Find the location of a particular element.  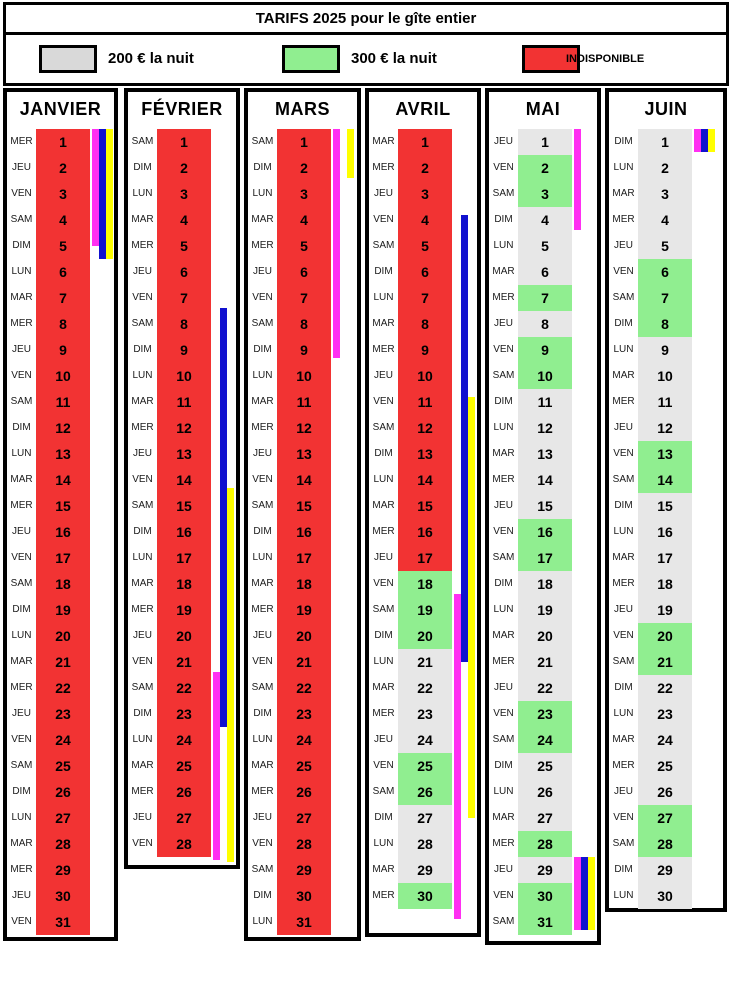

day-row: DIM 20 is located at coordinates (423, 636).